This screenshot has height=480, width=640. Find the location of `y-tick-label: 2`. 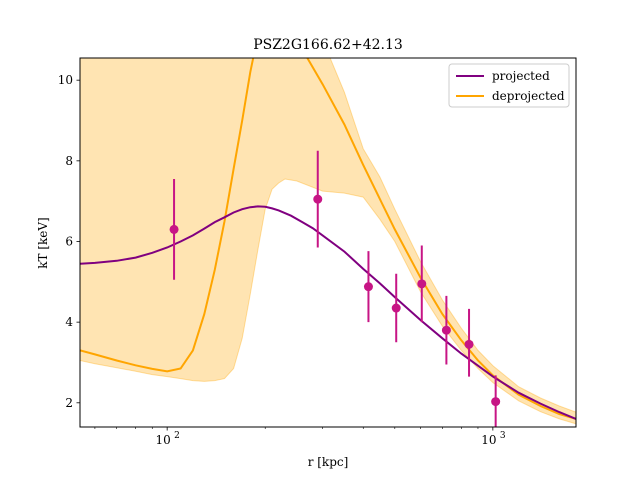

y-tick-label: 2 is located at coordinates (69, 403).